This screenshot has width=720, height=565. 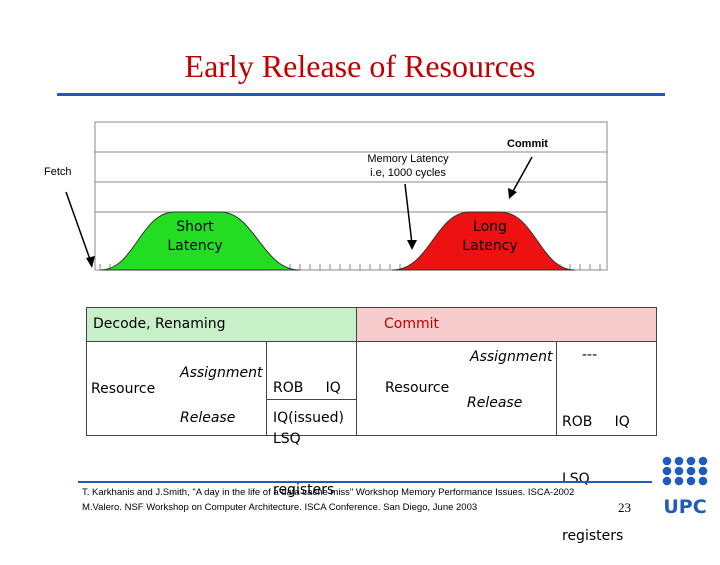 I want to click on right-release-label: Release, so click(x=495, y=403).